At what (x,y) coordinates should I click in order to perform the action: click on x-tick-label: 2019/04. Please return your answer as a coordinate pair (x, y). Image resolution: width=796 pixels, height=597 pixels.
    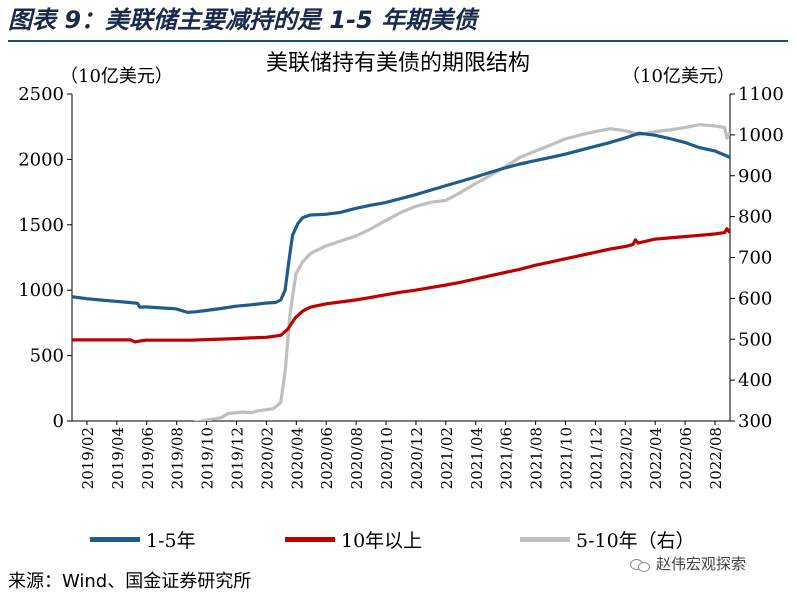
    Looking at the image, I should click on (118, 458).